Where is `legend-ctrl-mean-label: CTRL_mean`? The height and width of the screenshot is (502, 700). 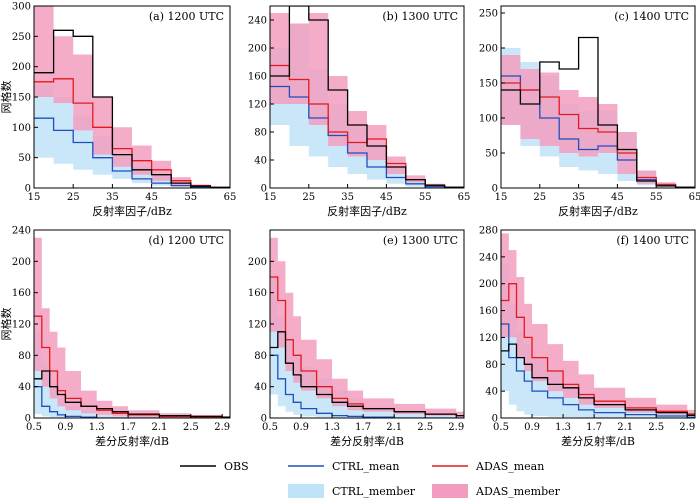 legend-ctrl-mean-label: CTRL_mean is located at coordinates (365, 466).